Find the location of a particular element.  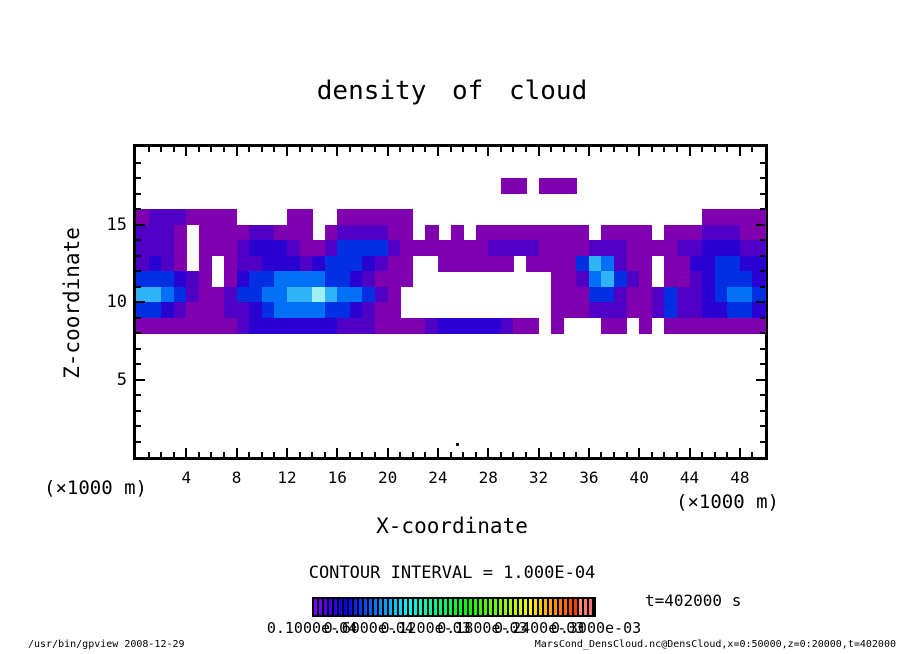

x-tick-label: 32 is located at coordinates (538, 477).